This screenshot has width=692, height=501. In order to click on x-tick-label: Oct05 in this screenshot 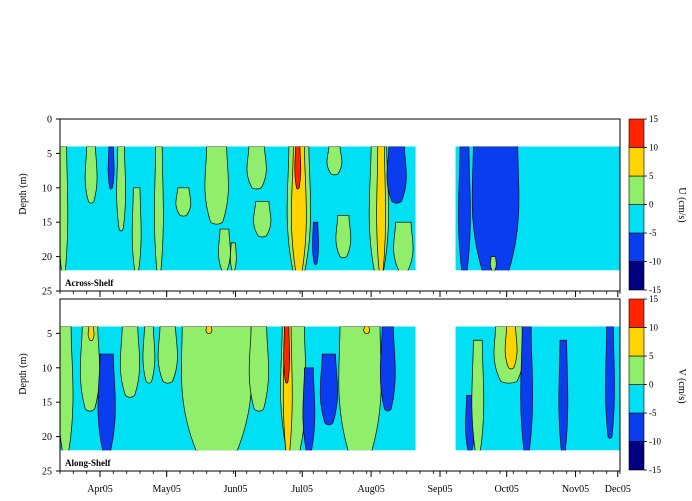, I will do `click(506, 489)`.